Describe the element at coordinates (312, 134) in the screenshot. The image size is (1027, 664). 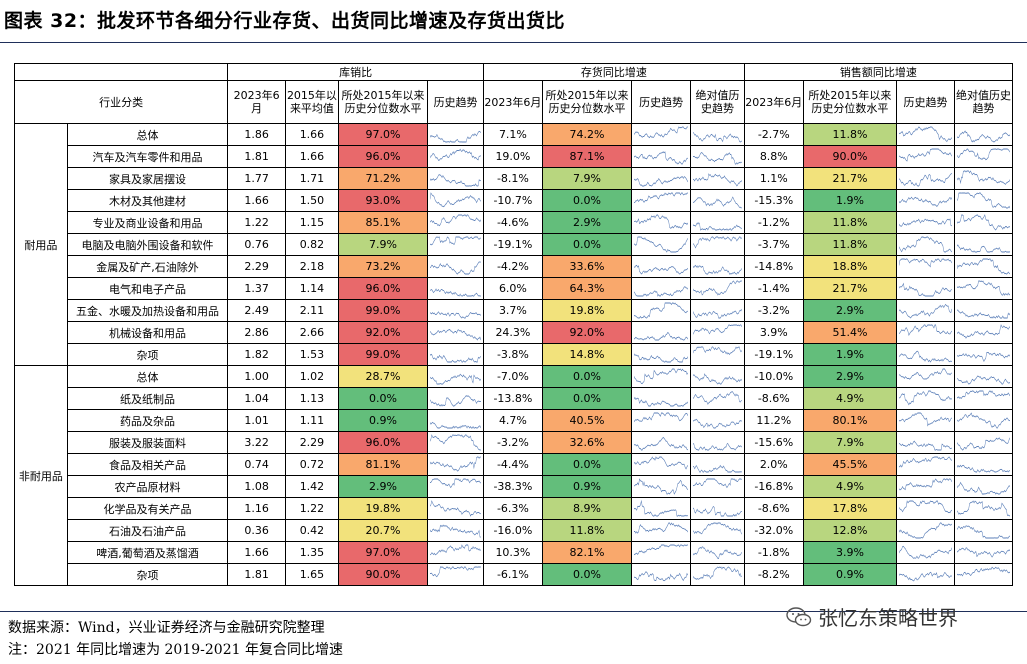
I see `inv-sales-avg: 1.66` at that location.